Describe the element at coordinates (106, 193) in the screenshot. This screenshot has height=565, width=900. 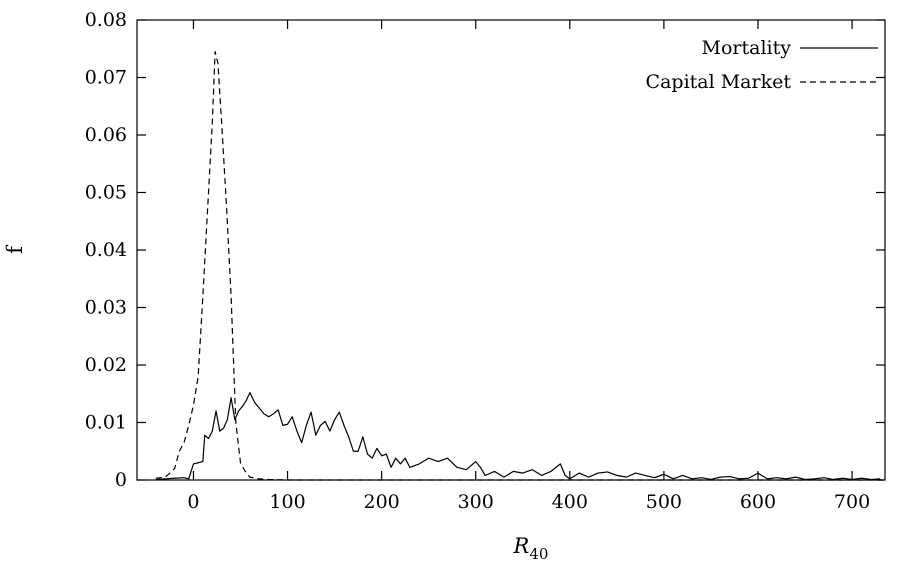
I see `y-tick-label: 0.05` at that location.